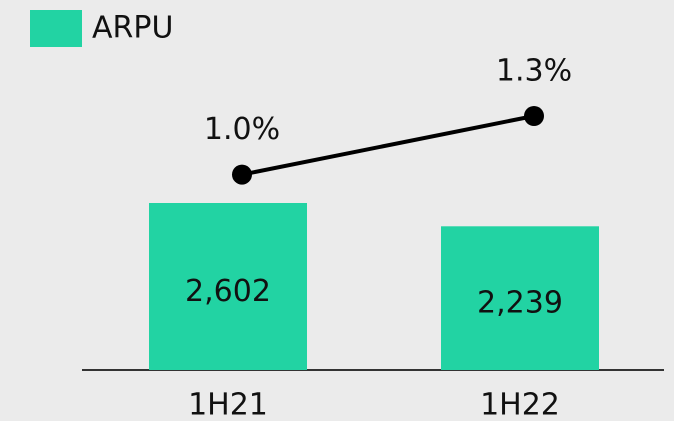 The image size is (674, 421). What do you see at coordinates (242, 129) in the screenshot?
I see `line-value-label: 1.0%` at bounding box center [242, 129].